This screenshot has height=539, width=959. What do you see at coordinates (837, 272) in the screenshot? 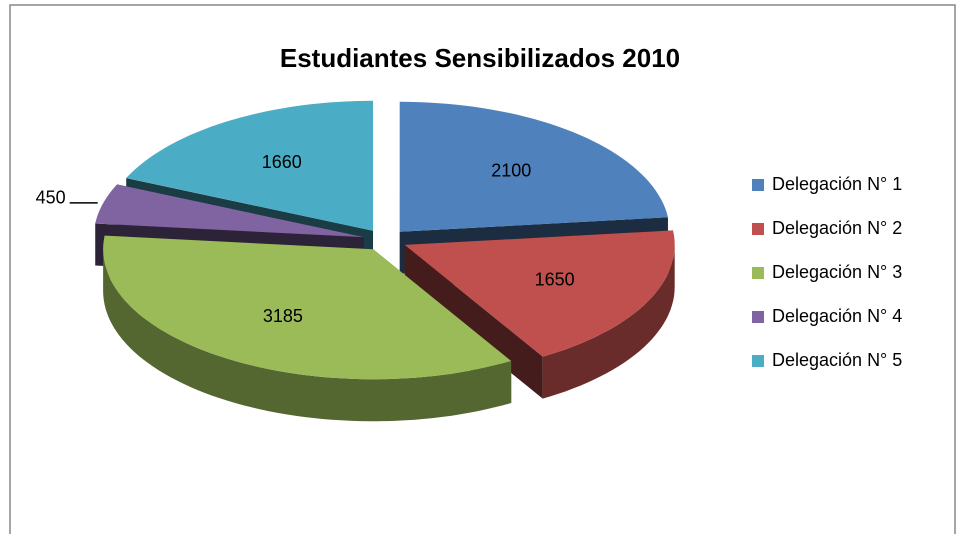
I see `legend-label: Delegación N° 3` at bounding box center [837, 272].